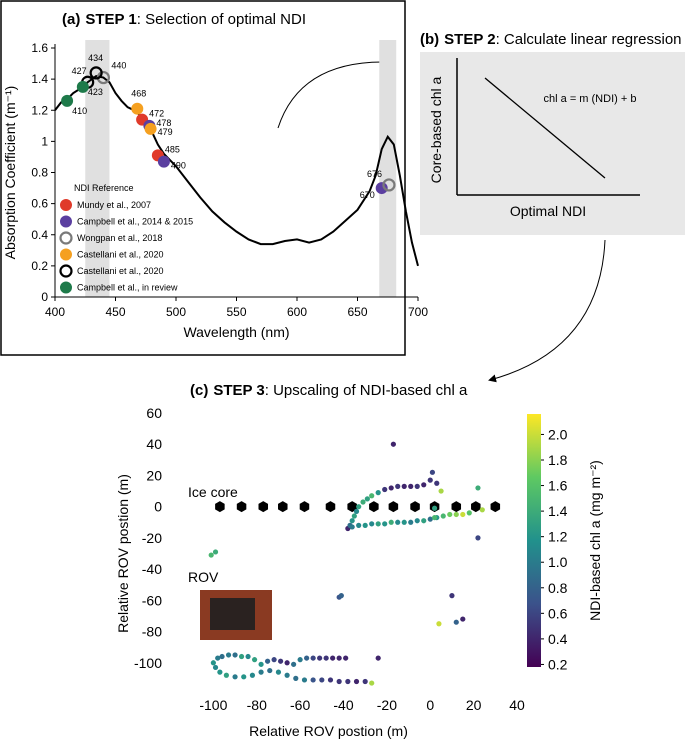  Describe the element at coordinates (558, 434) in the screenshot. I see `colorbar-tick-label: 2.0` at that location.